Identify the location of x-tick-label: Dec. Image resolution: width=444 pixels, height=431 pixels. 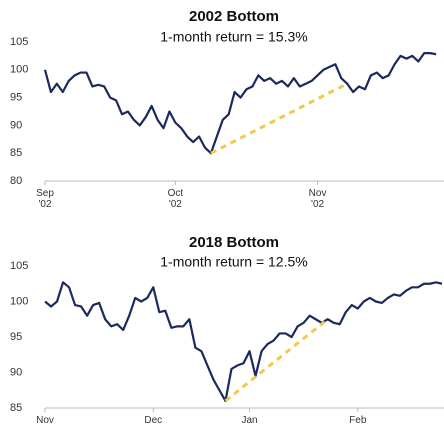
(153, 420).